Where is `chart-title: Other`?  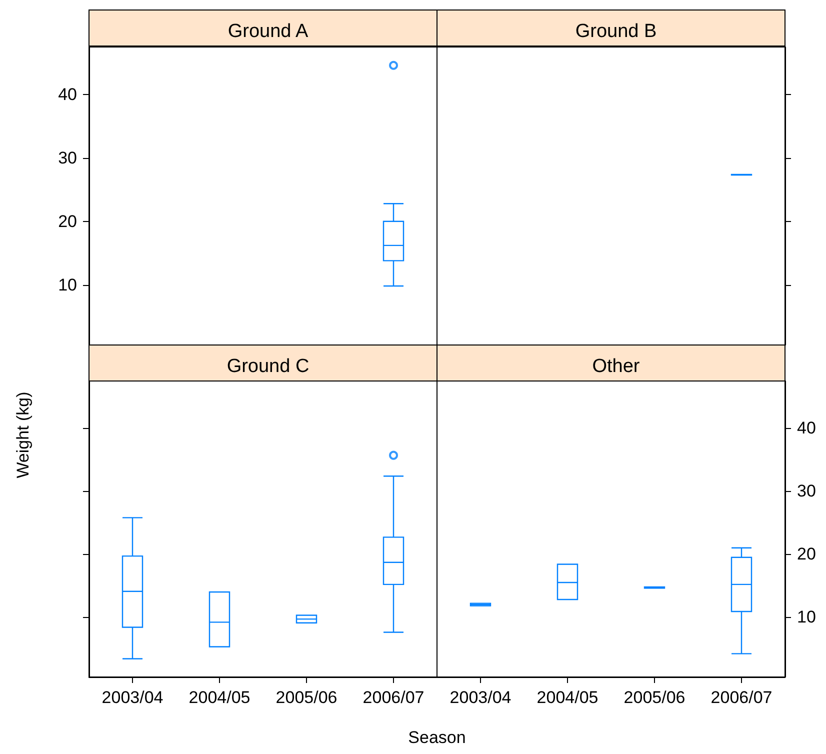
chart-title: Other is located at coordinates (616, 366).